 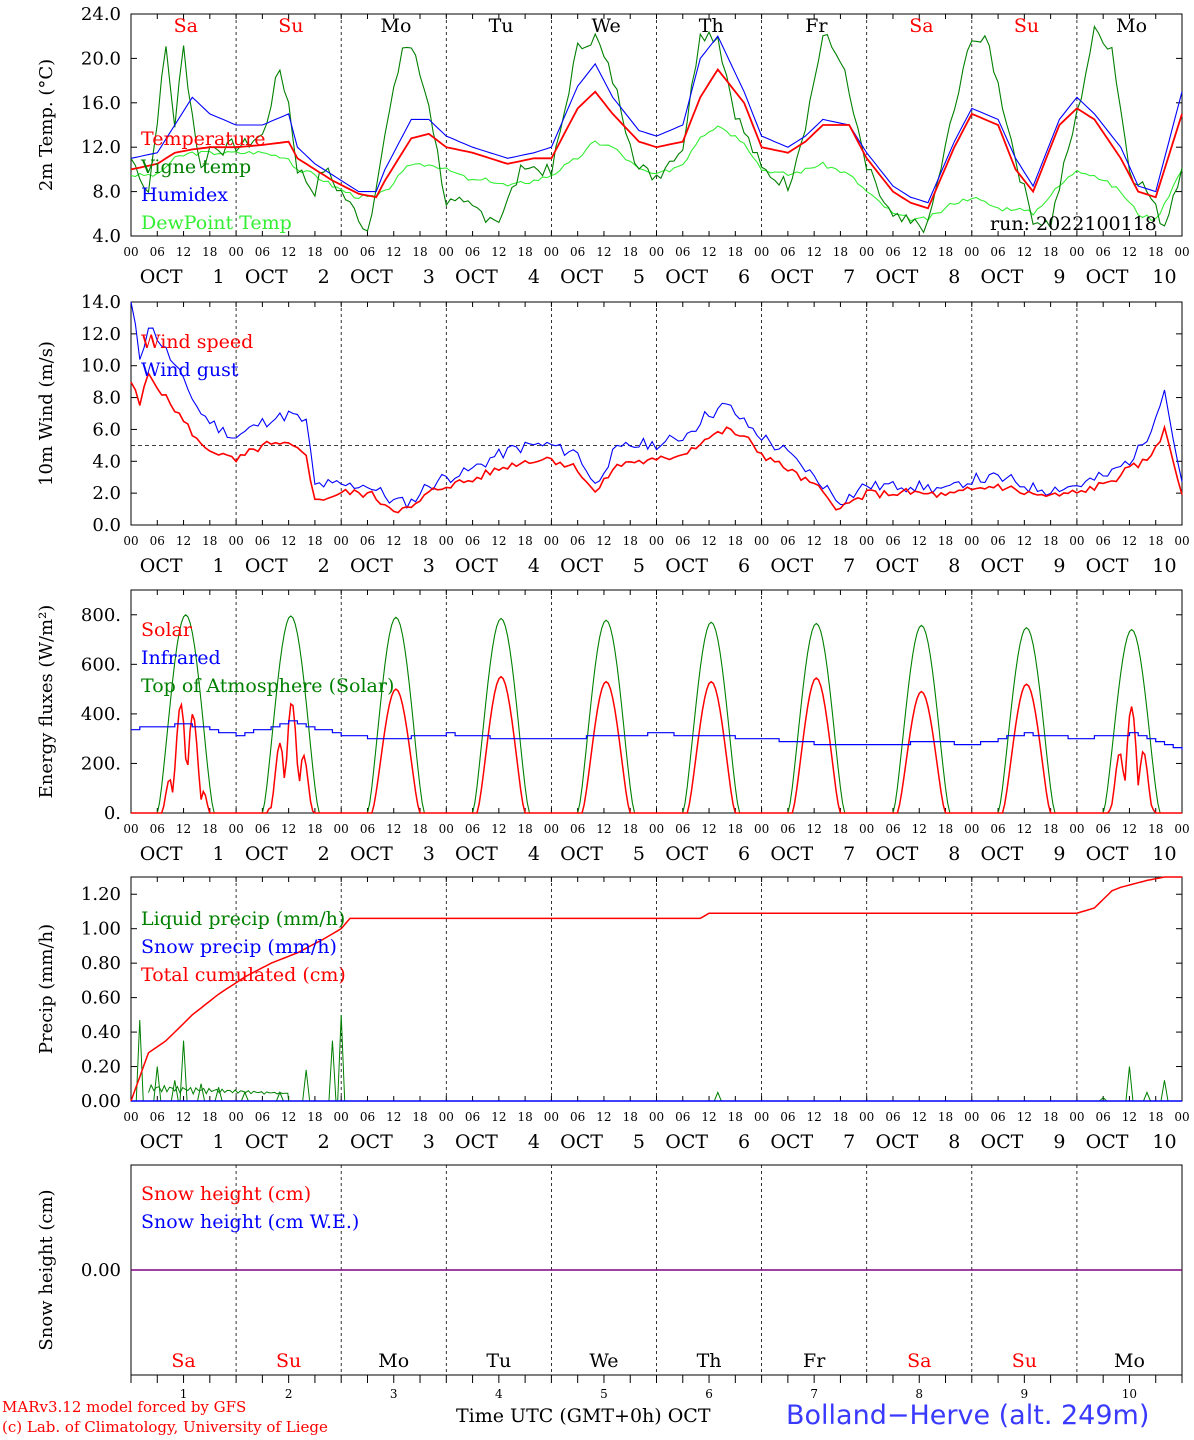 I want to click on date-label: 4, so click(x=534, y=566).